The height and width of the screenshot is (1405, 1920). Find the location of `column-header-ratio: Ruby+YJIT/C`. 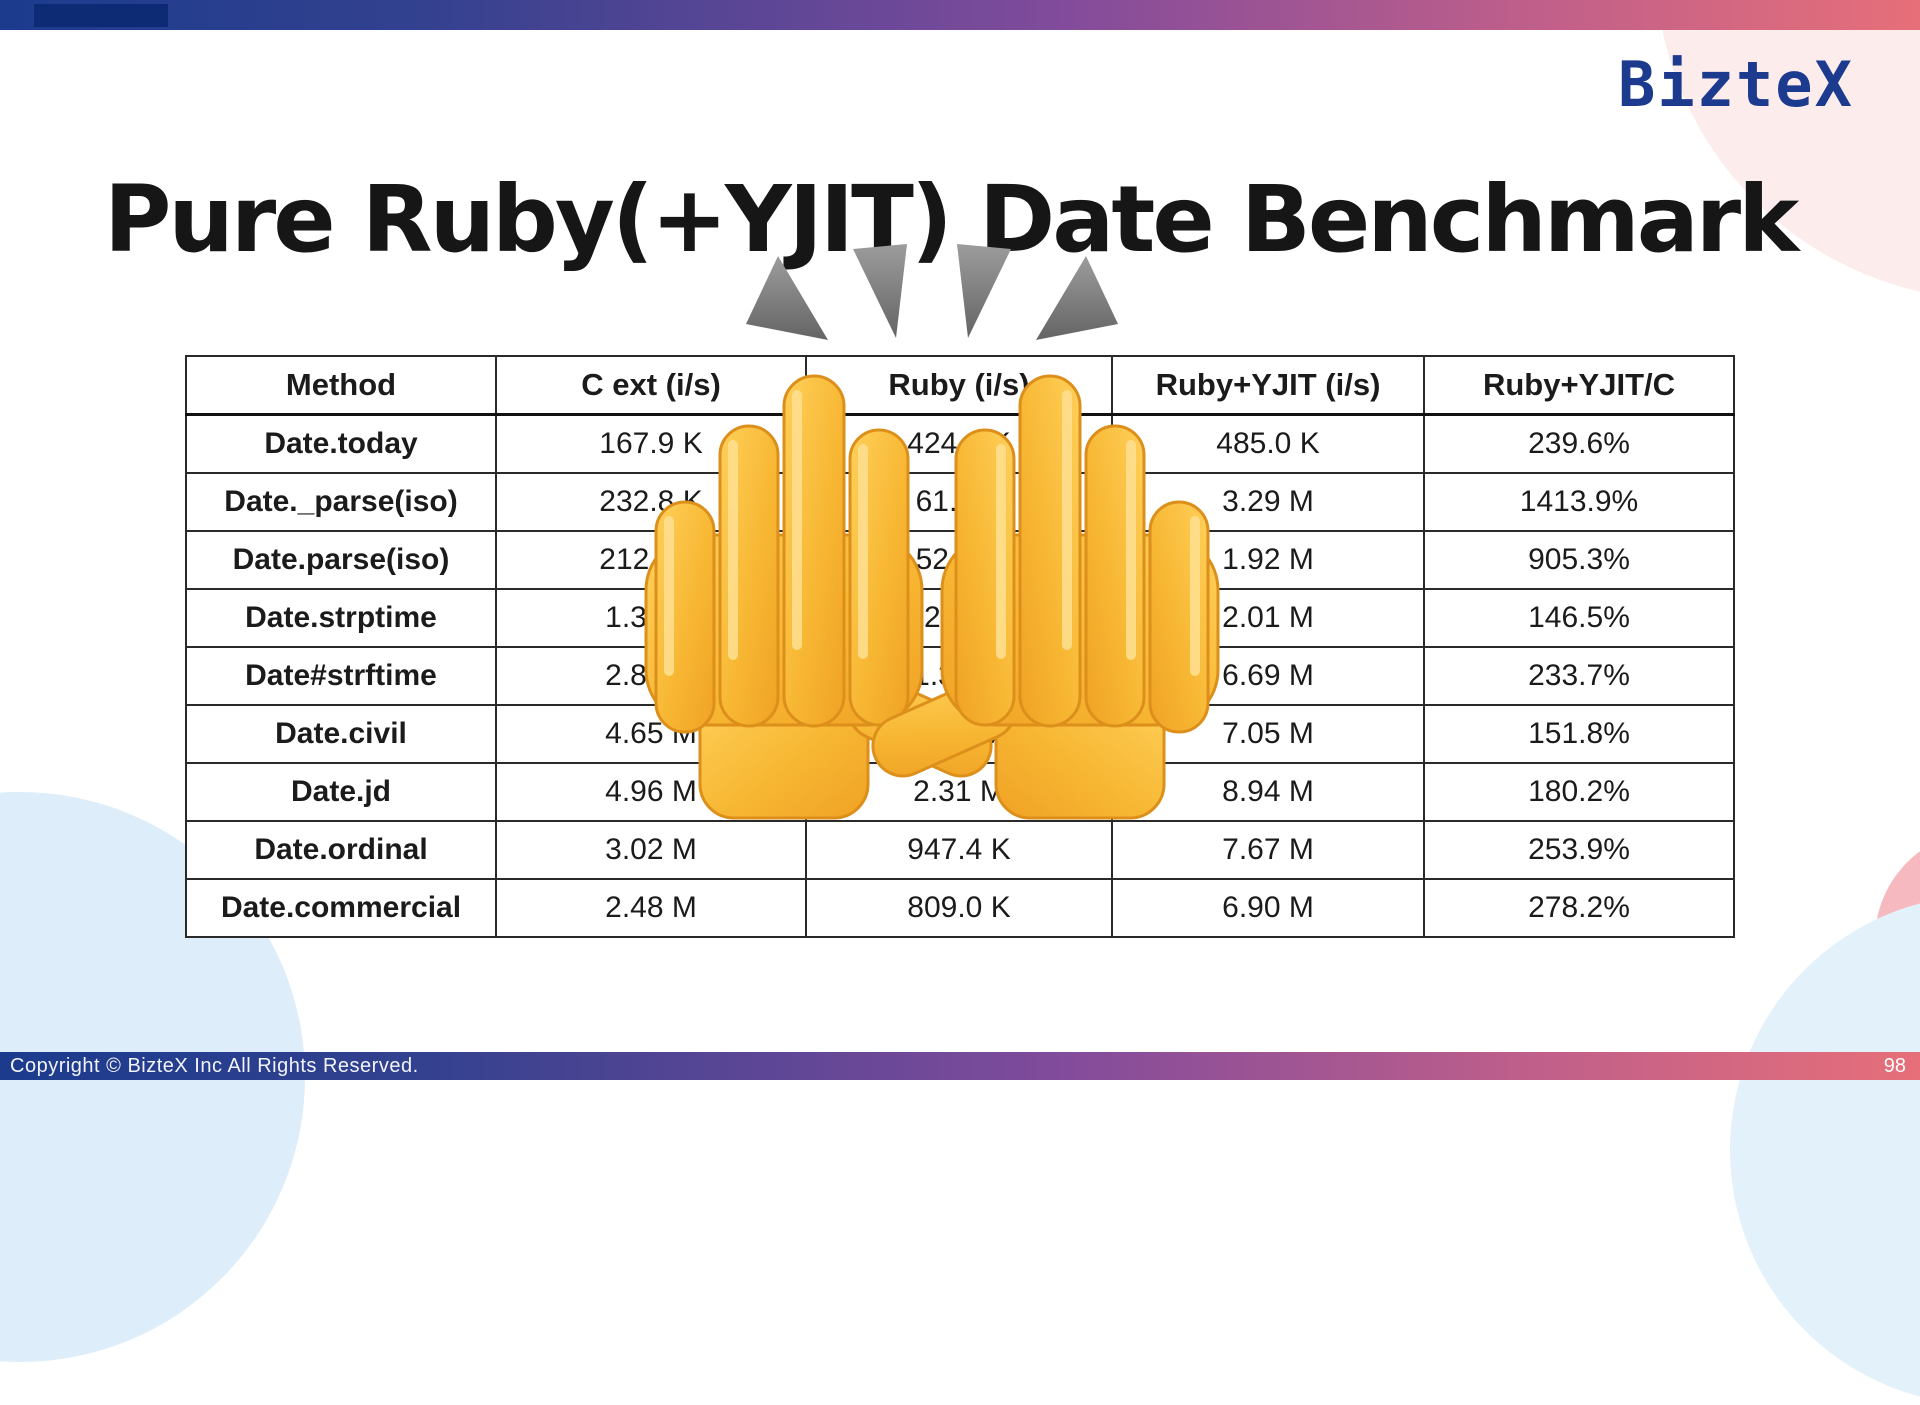

column-header-ratio: Ruby+YJIT/C is located at coordinates (1579, 385).